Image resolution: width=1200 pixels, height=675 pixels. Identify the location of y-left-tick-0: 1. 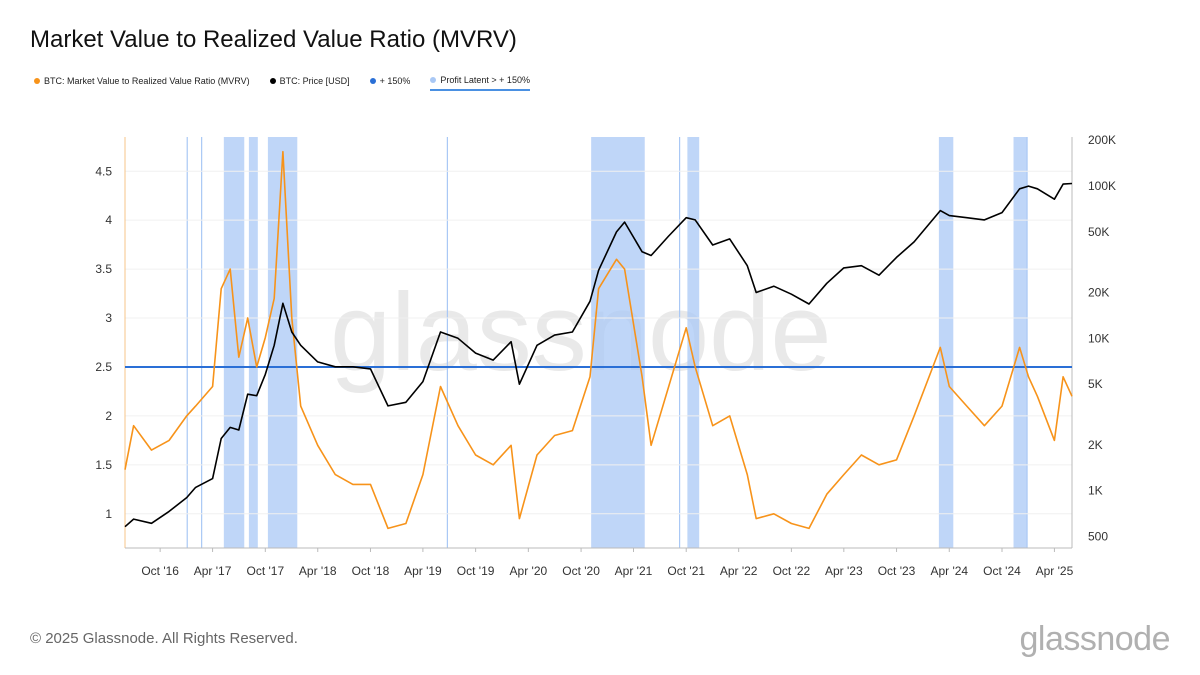
(108, 514).